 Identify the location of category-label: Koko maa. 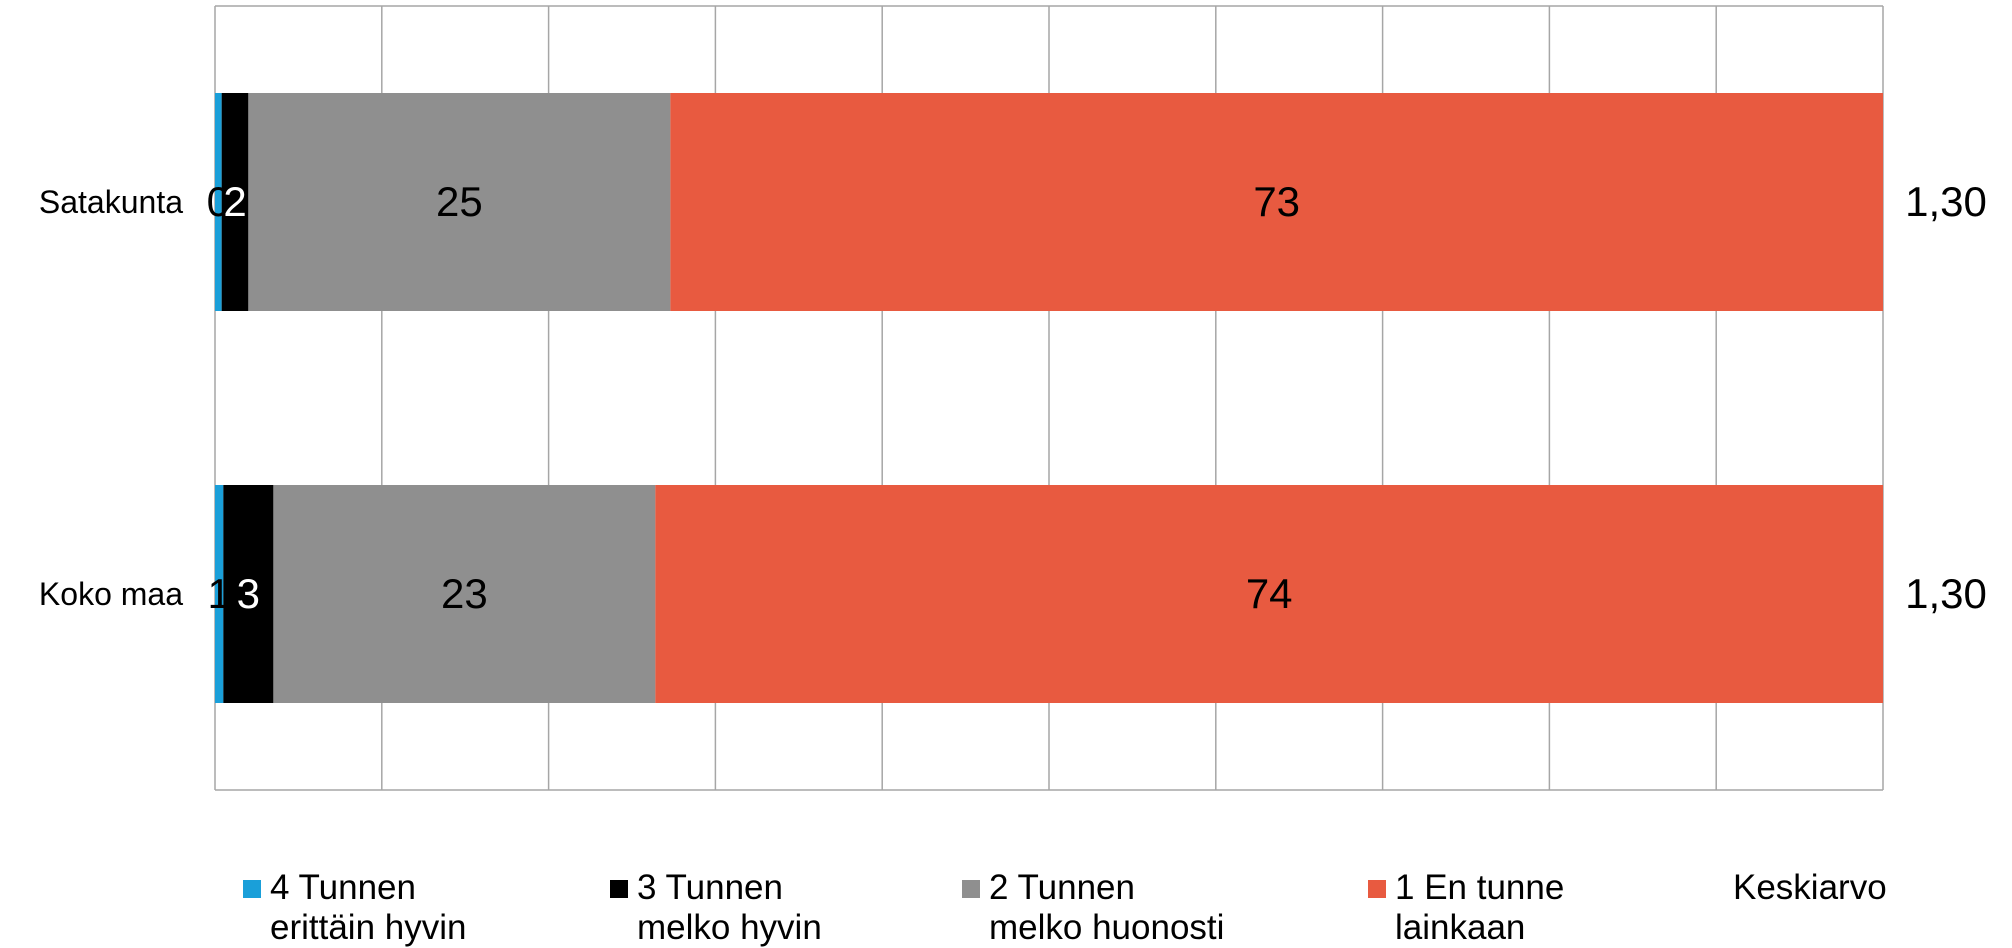
(111, 594).